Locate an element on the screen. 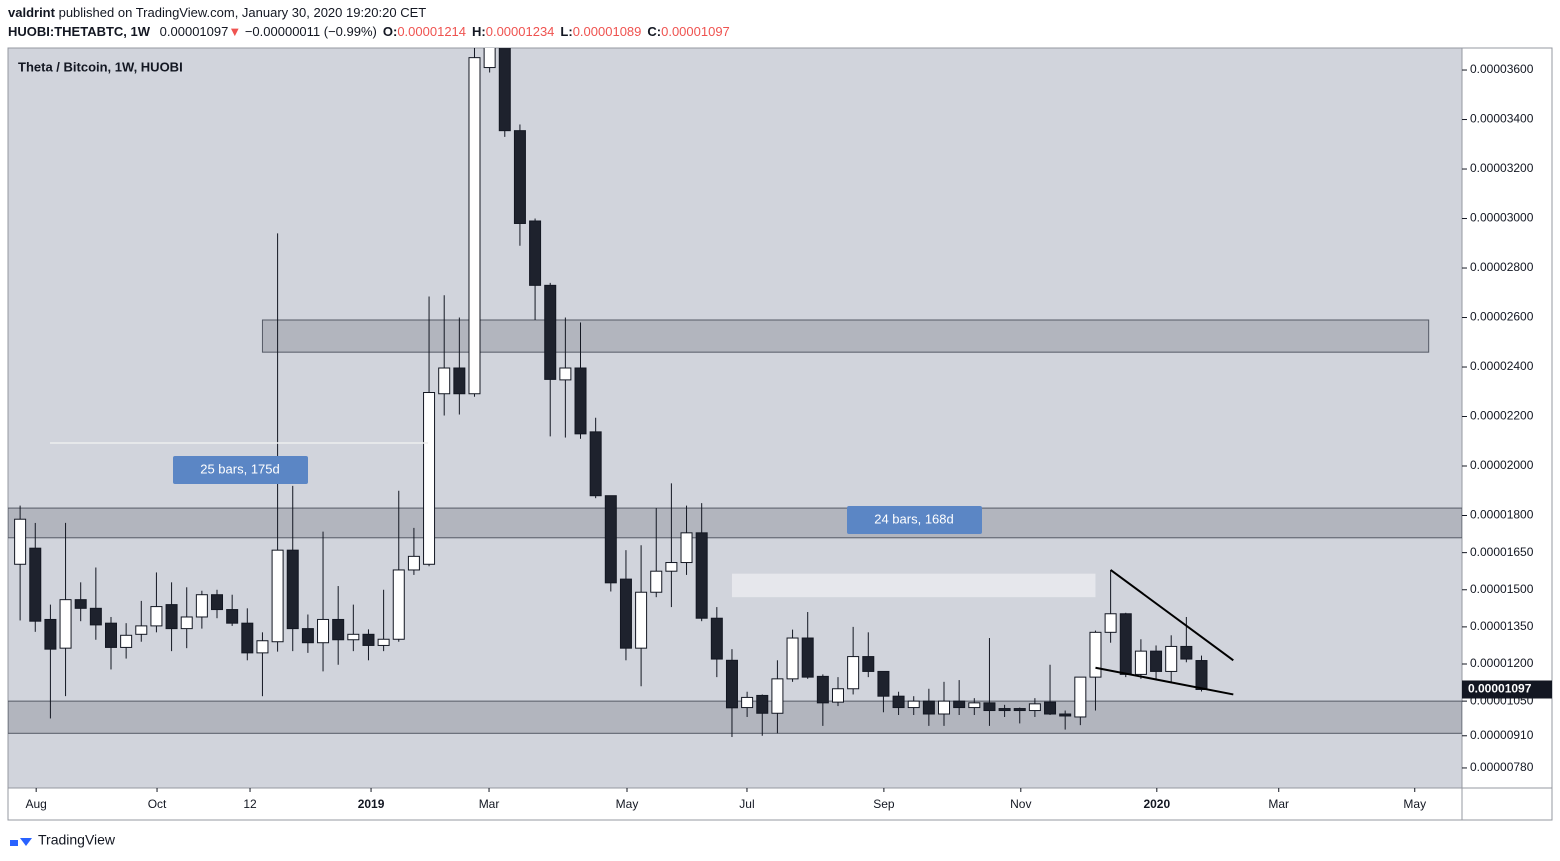 This screenshot has width=1560, height=861. author: valdrint is located at coordinates (32, 12).